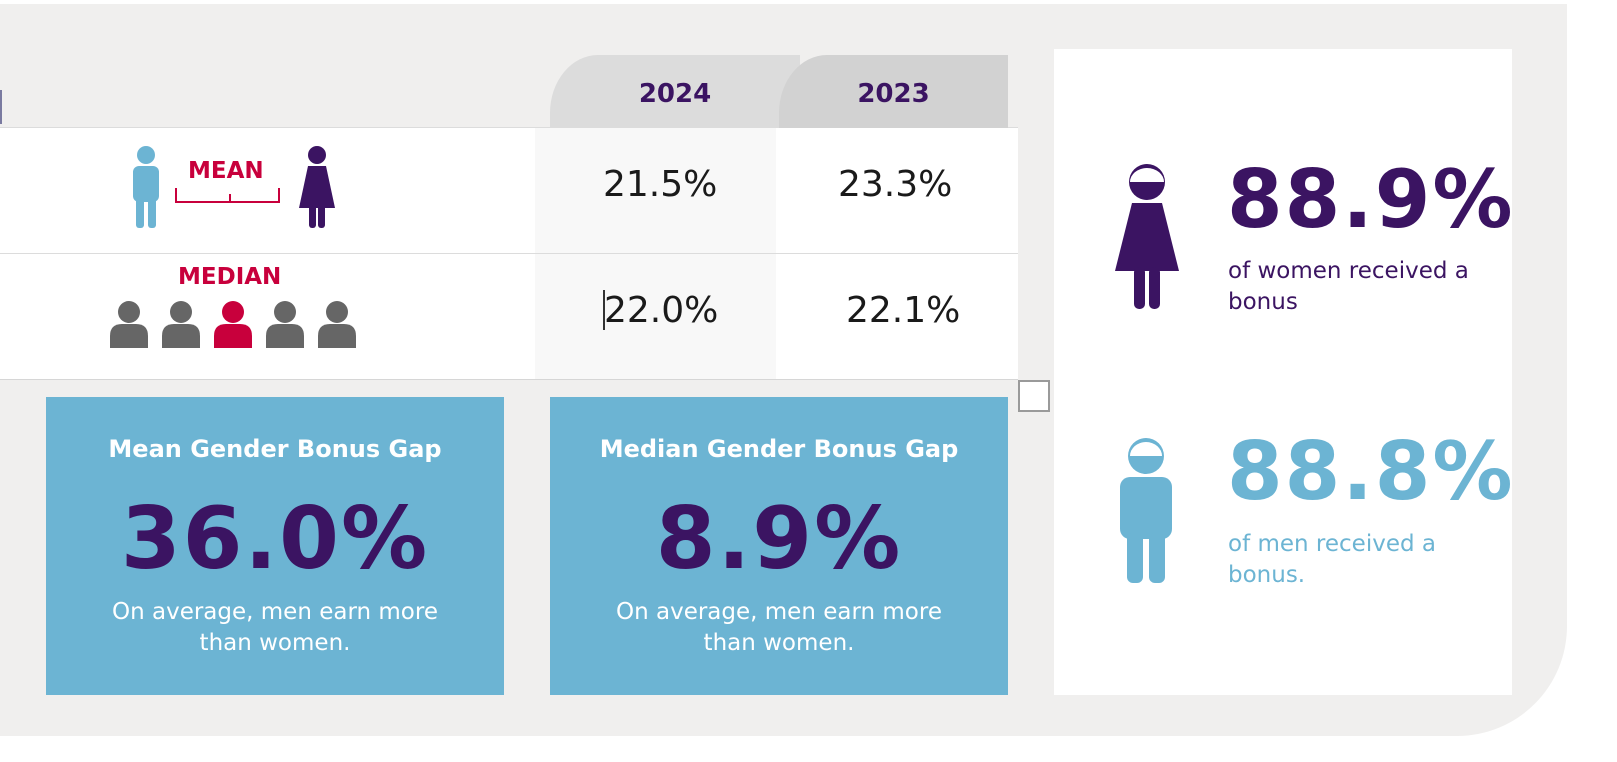 Image resolution: width=1617 pixels, height=762 pixels. What do you see at coordinates (230, 277) in the screenshot?
I see `median-label: MEDIAN` at bounding box center [230, 277].